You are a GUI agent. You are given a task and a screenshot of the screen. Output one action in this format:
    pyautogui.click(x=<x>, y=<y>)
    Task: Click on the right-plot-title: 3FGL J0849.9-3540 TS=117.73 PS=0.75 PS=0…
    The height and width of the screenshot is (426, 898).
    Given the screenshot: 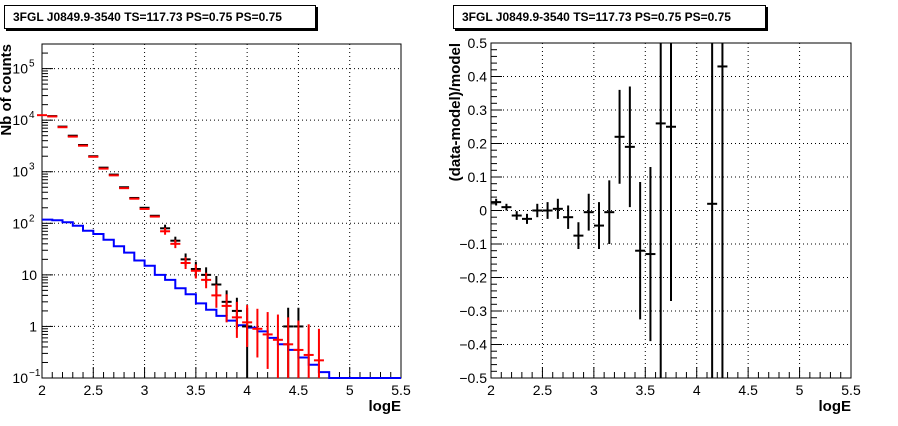 What is the action you would take?
    pyautogui.click(x=609, y=17)
    